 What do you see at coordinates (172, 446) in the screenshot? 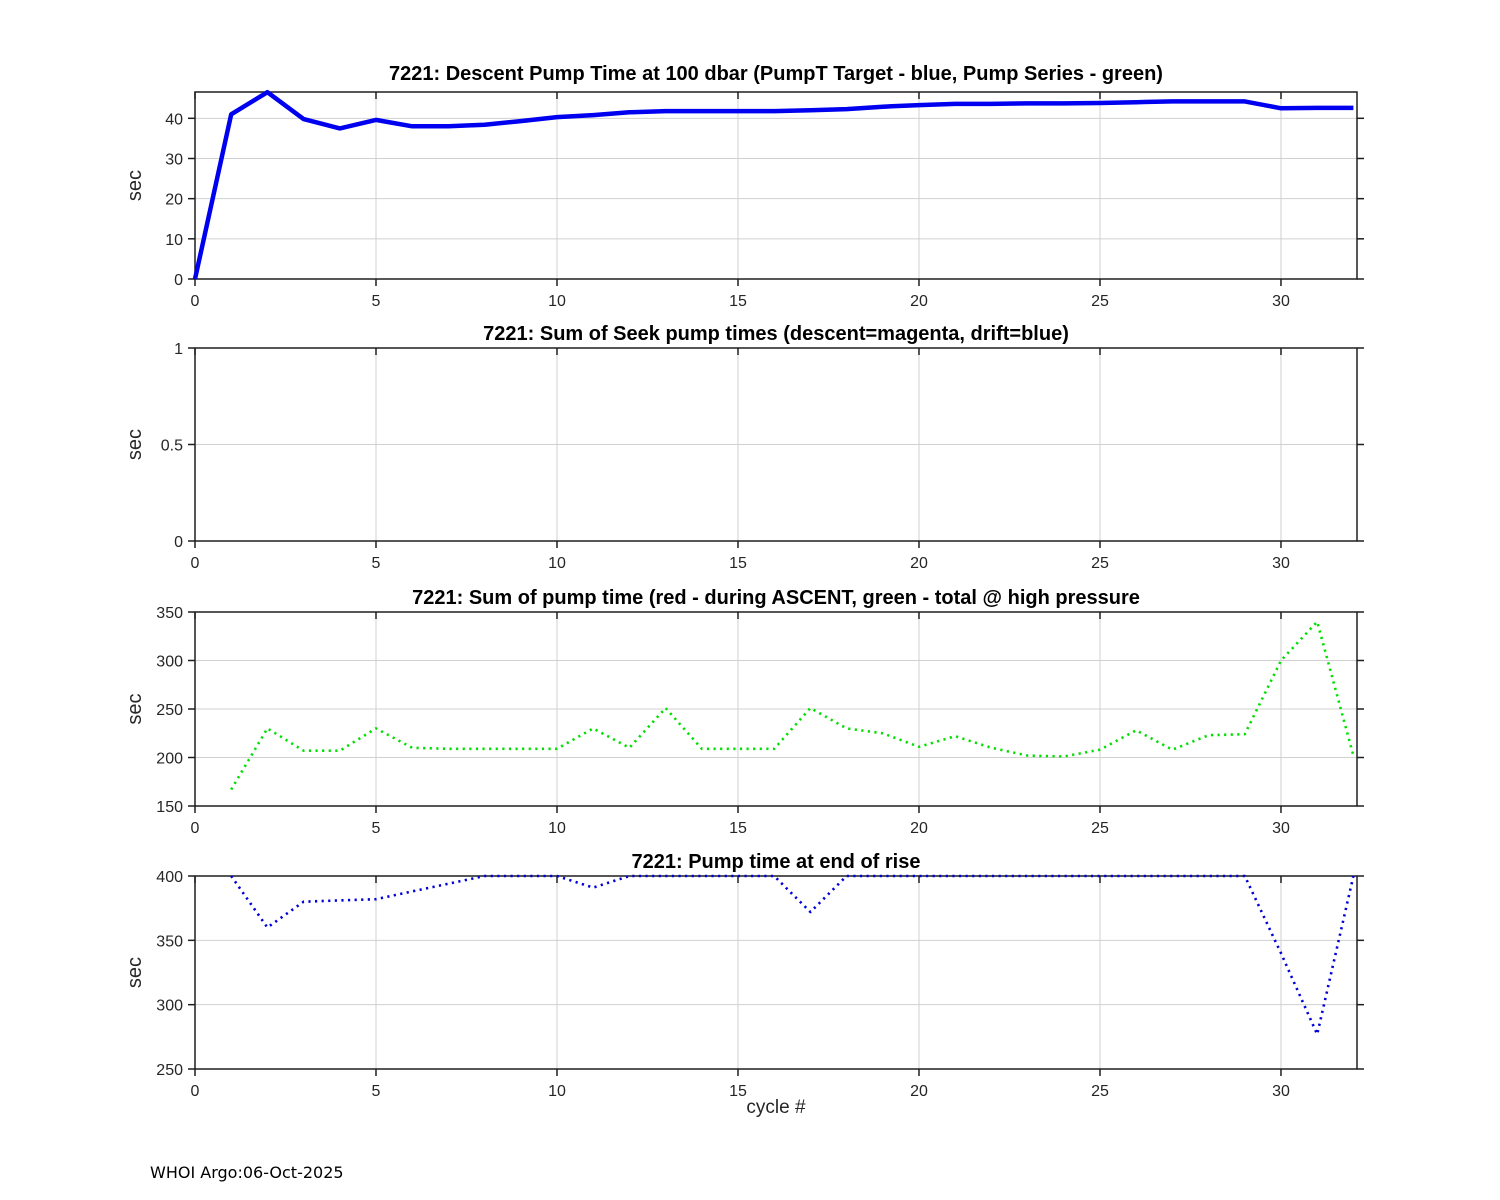
I see `svg-text: 0.5` at bounding box center [172, 446].